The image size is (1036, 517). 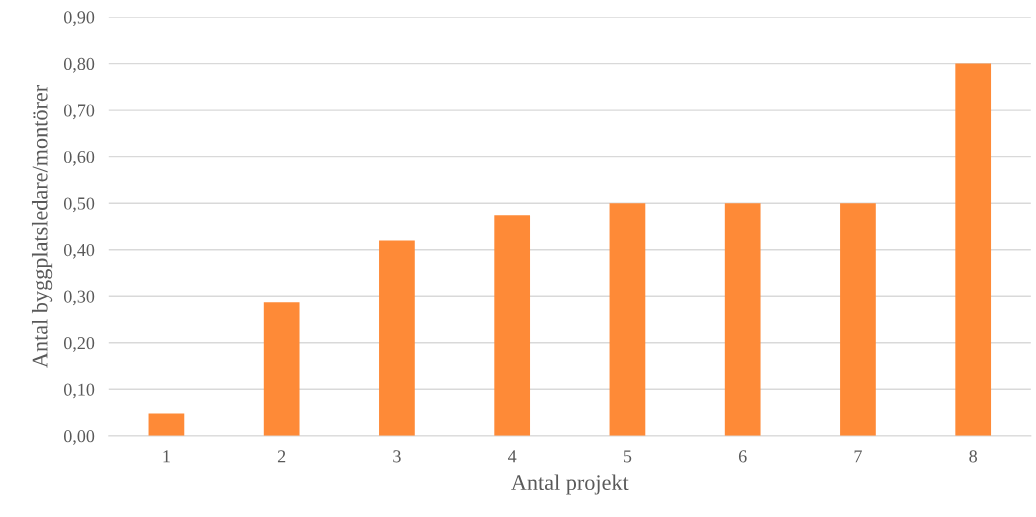 What do you see at coordinates (79, 391) in the screenshot?
I see `y-tick-label: 0,10` at bounding box center [79, 391].